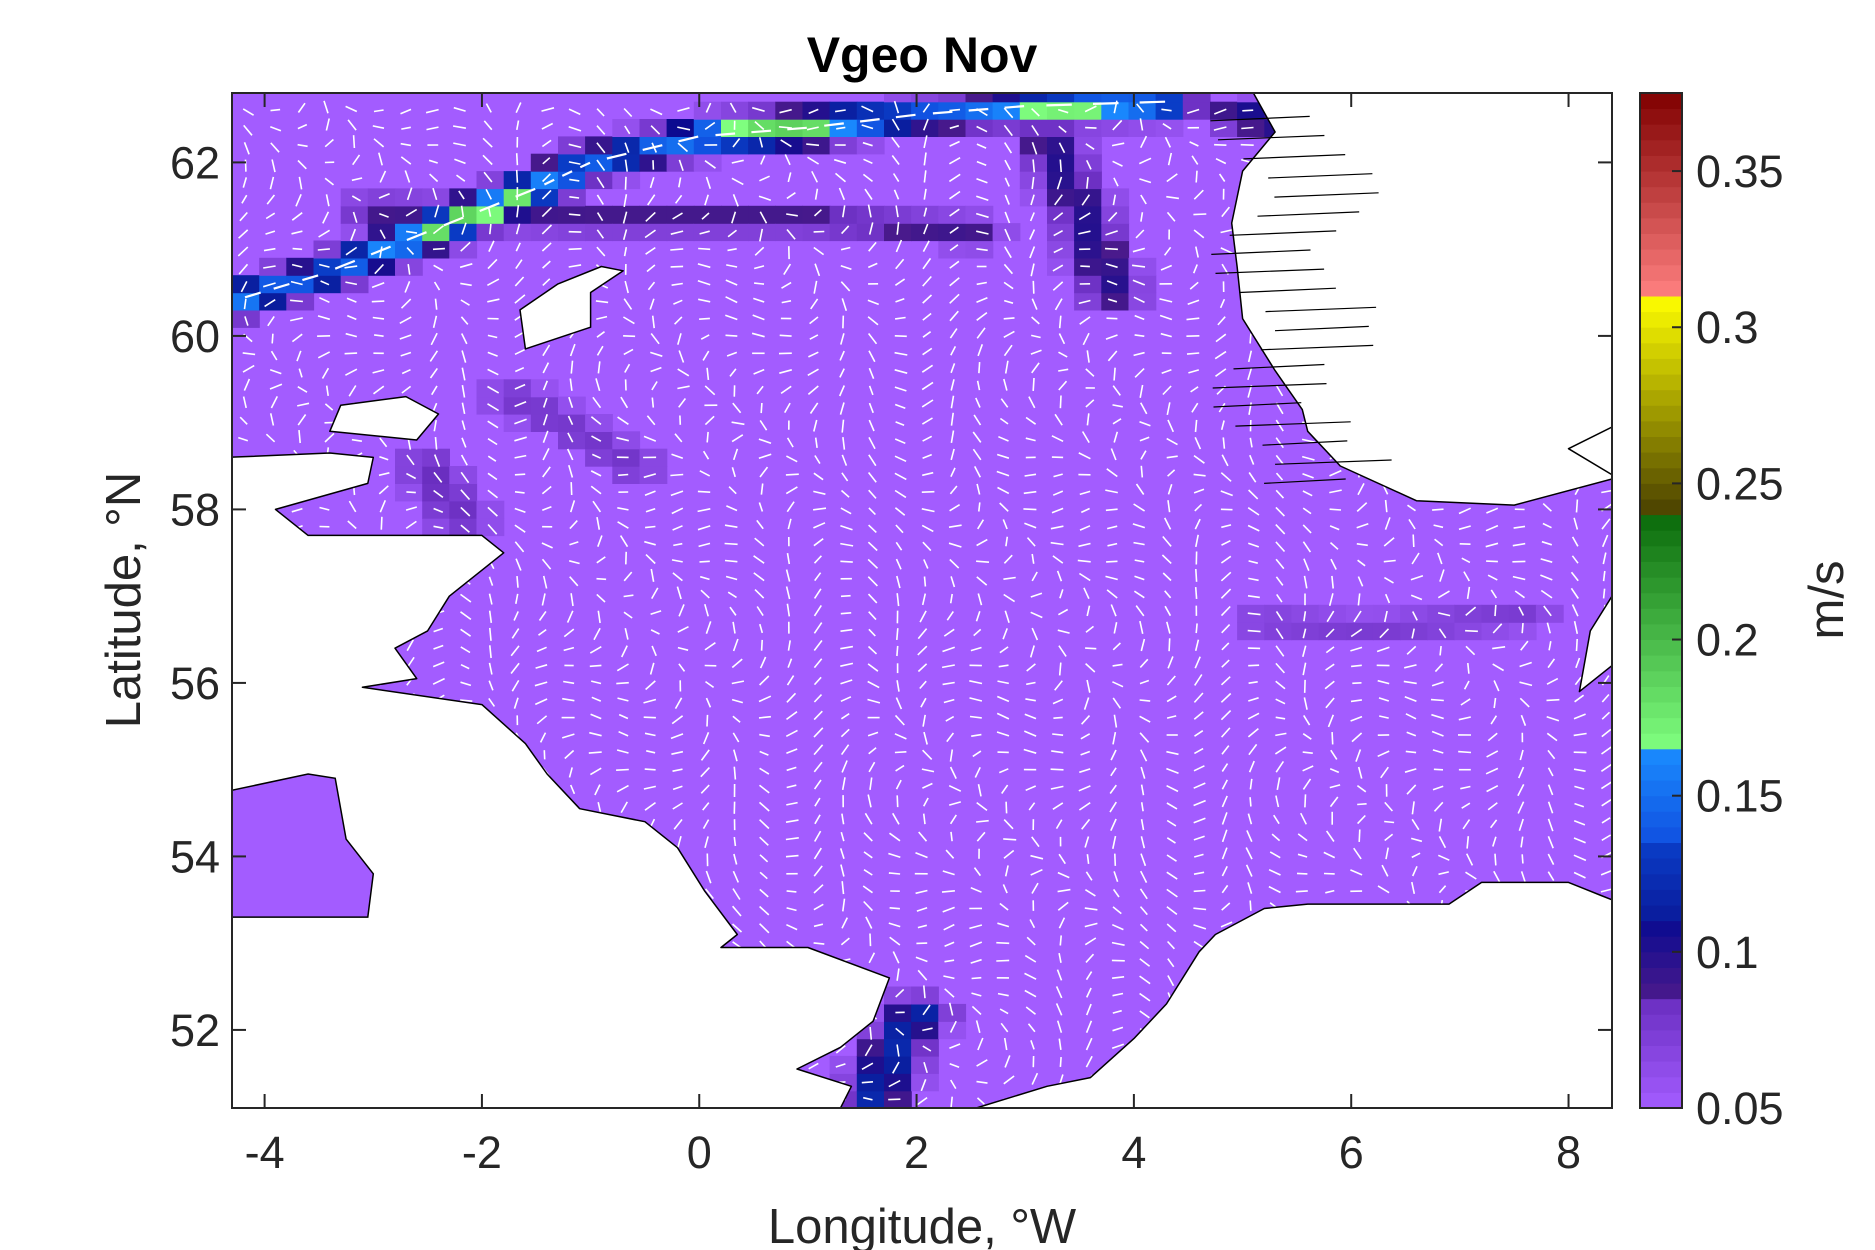 This screenshot has width=1875, height=1250. I want to click on colorbar-step, so click(1661, 366).